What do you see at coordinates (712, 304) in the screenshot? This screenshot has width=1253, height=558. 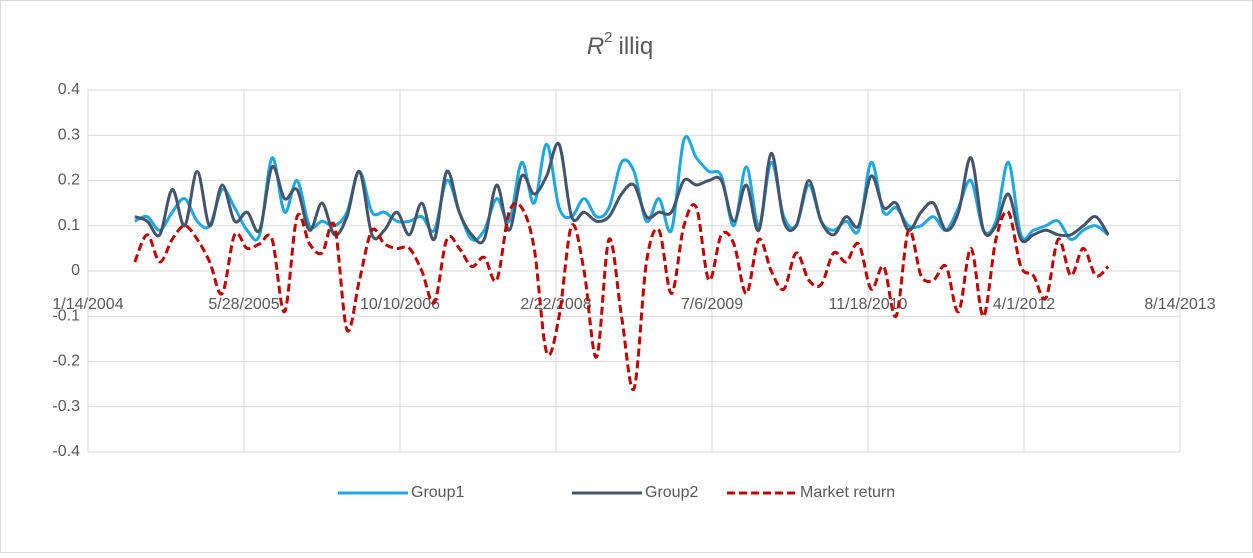 I see `x-tick-label: 7/6/2009` at bounding box center [712, 304].